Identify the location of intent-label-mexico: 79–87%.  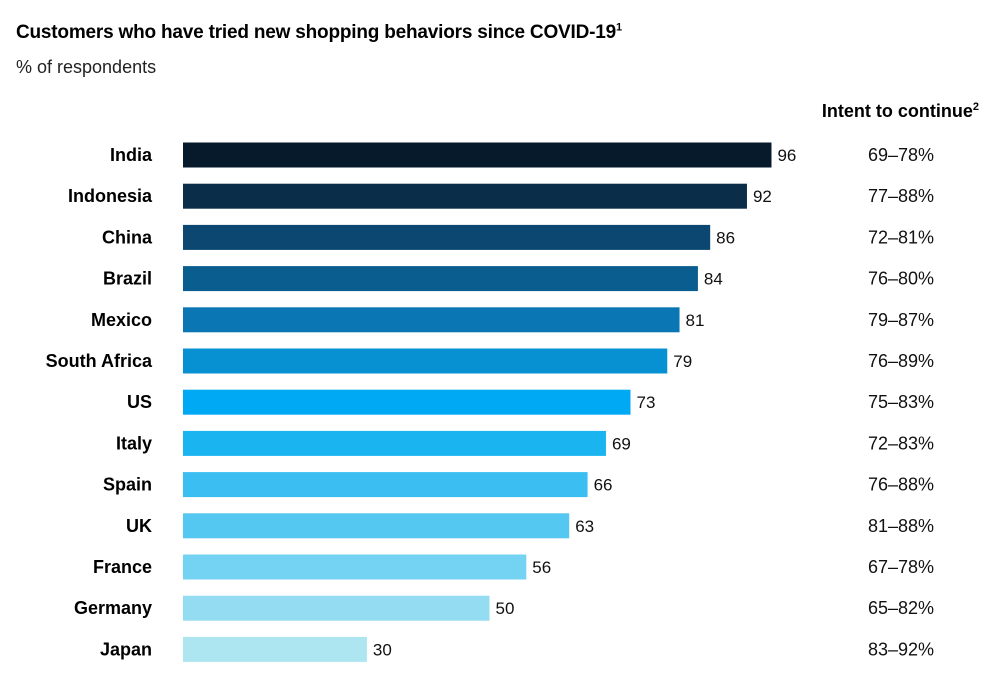
(901, 320).